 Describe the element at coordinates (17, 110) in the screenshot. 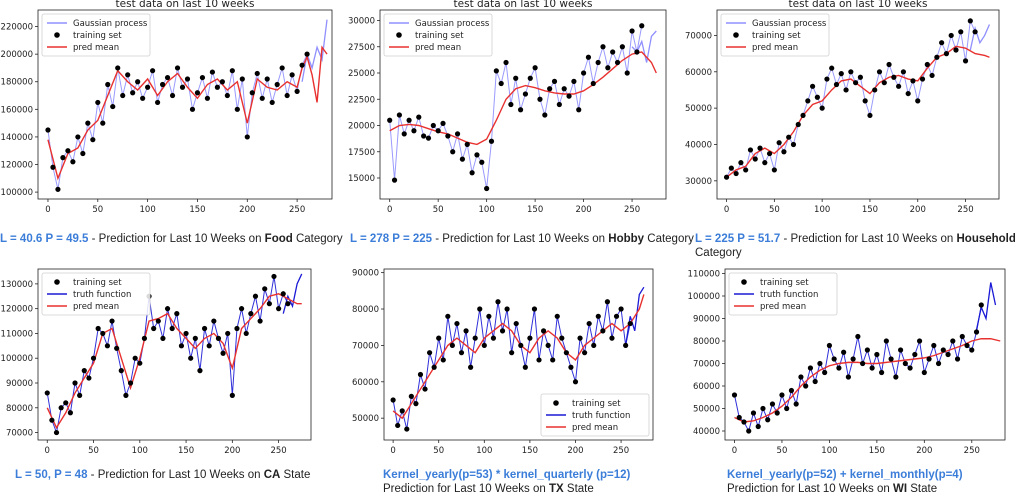

I see `y-tick-label: 160000` at that location.